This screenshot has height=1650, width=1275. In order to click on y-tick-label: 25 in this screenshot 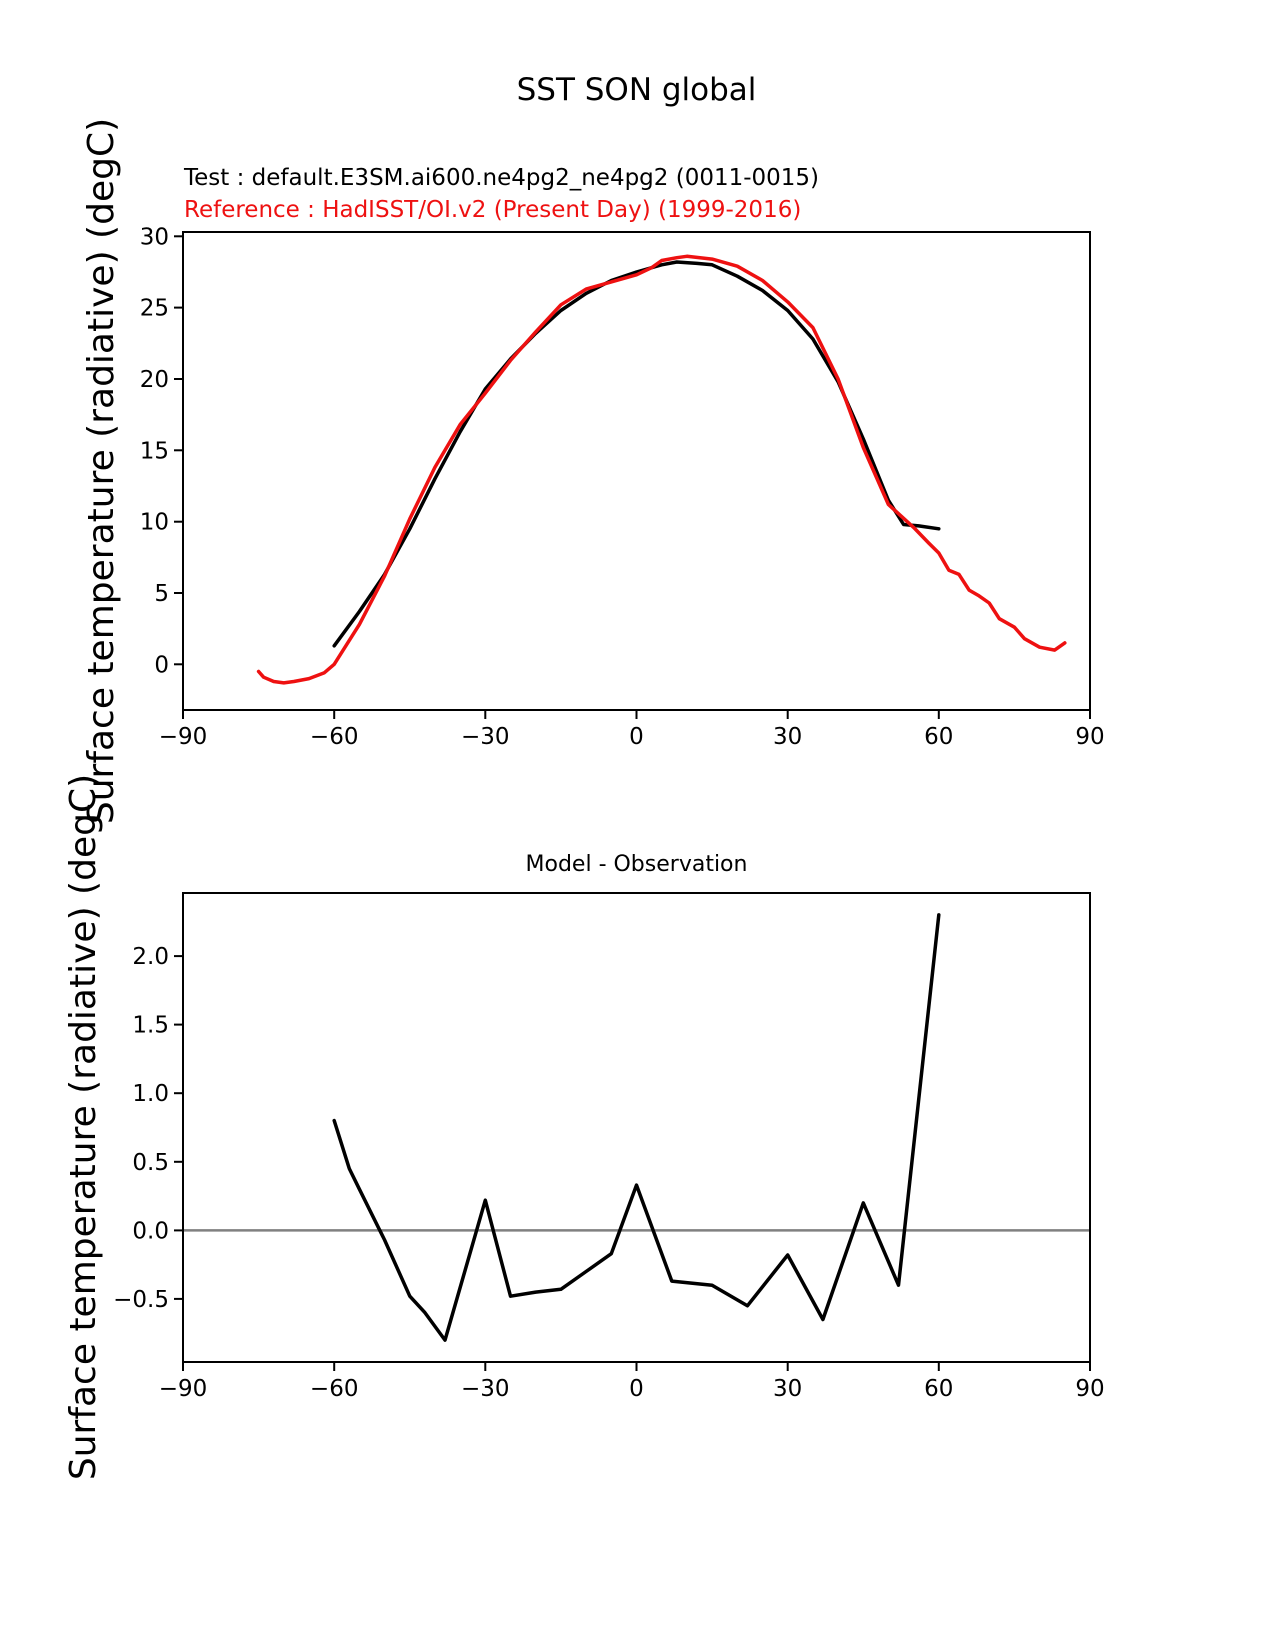, I will do `click(154, 309)`.